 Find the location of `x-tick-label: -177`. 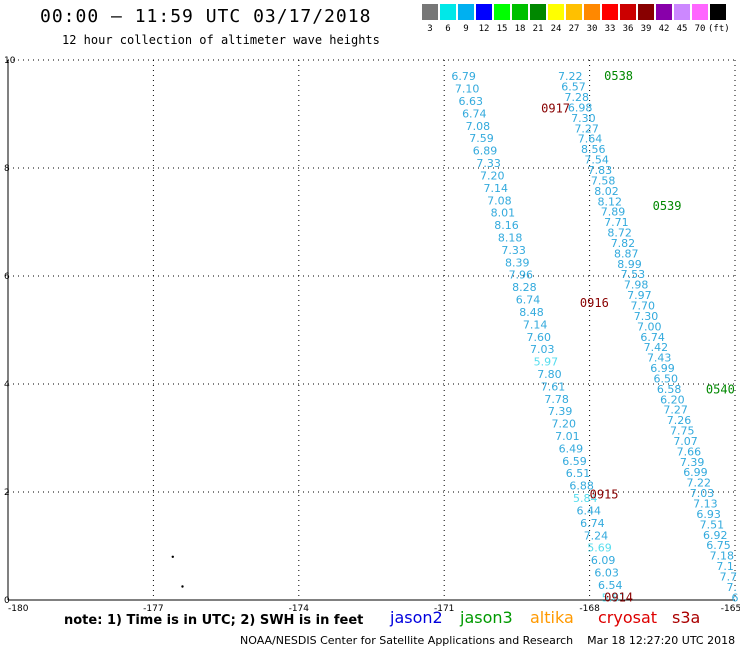

x-tick-label: -177 is located at coordinates (153, 609).